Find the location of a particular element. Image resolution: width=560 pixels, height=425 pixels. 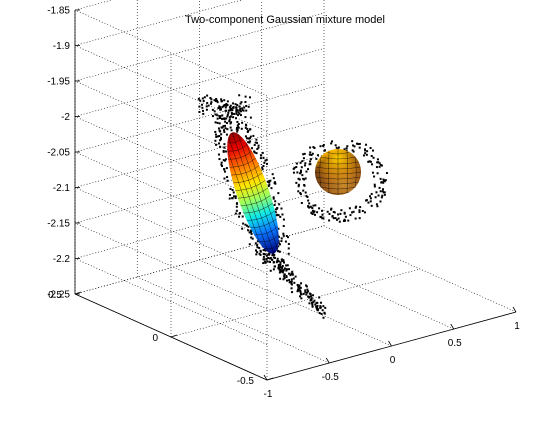

z-tick-label: -2.25 is located at coordinates (58, 295).